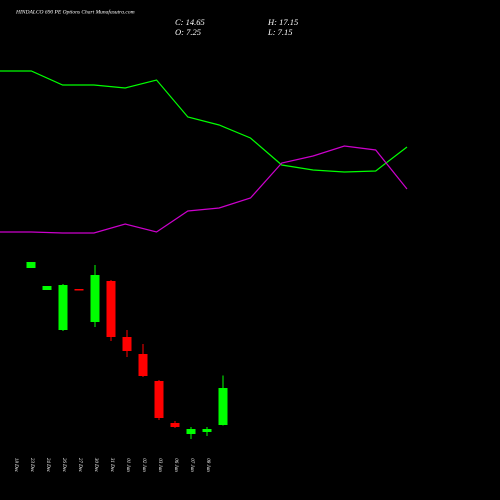 The height and width of the screenshot is (500, 500). Describe the element at coordinates (159, 465) in the screenshot. I see `x-tick-label: 03 Jan` at that location.